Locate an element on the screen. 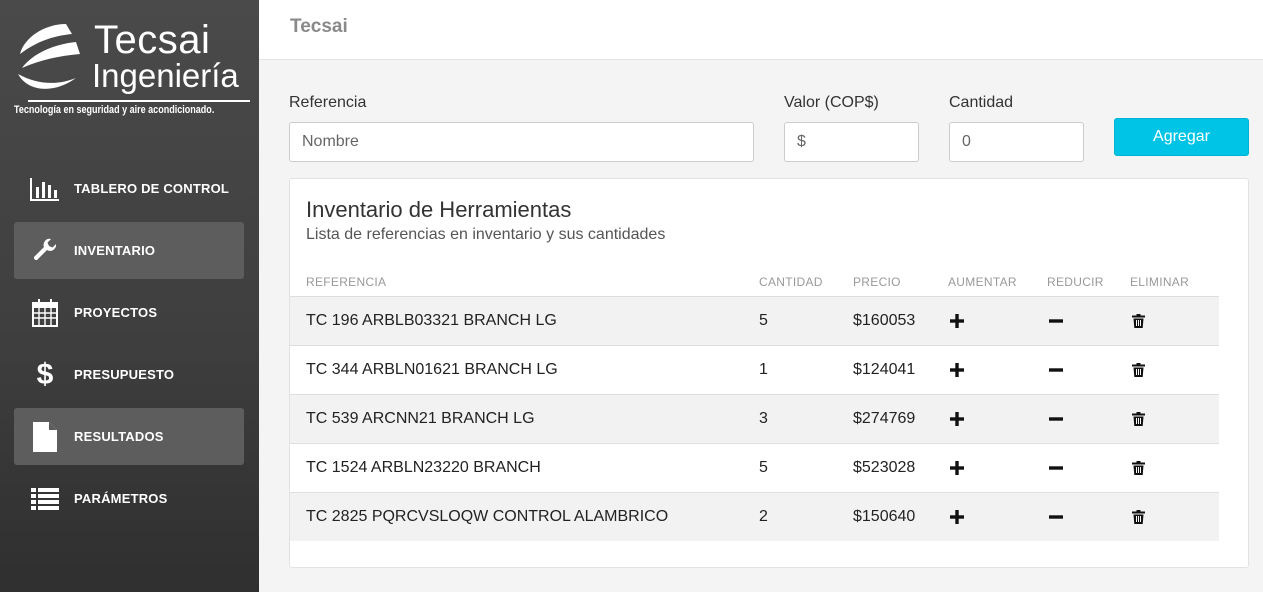 Image resolution: width=1263 pixels, height=592 pixels. quantity-label: Cantidad is located at coordinates (981, 102).